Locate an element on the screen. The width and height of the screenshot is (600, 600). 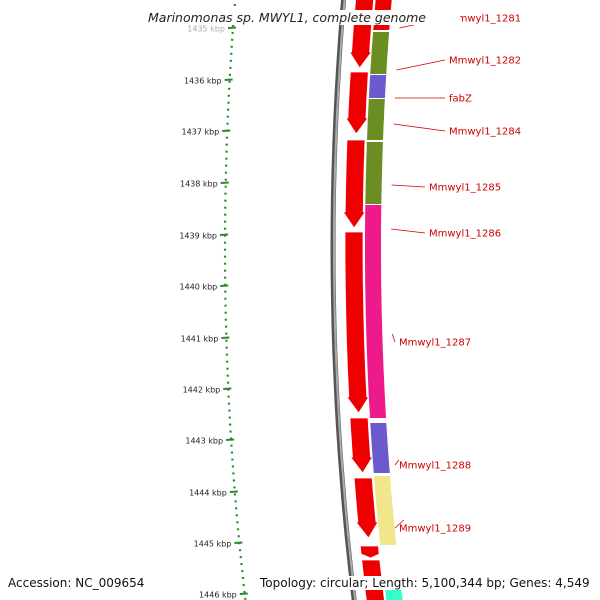
gene-label: Mmwyl1_1288 is located at coordinates (435, 466).